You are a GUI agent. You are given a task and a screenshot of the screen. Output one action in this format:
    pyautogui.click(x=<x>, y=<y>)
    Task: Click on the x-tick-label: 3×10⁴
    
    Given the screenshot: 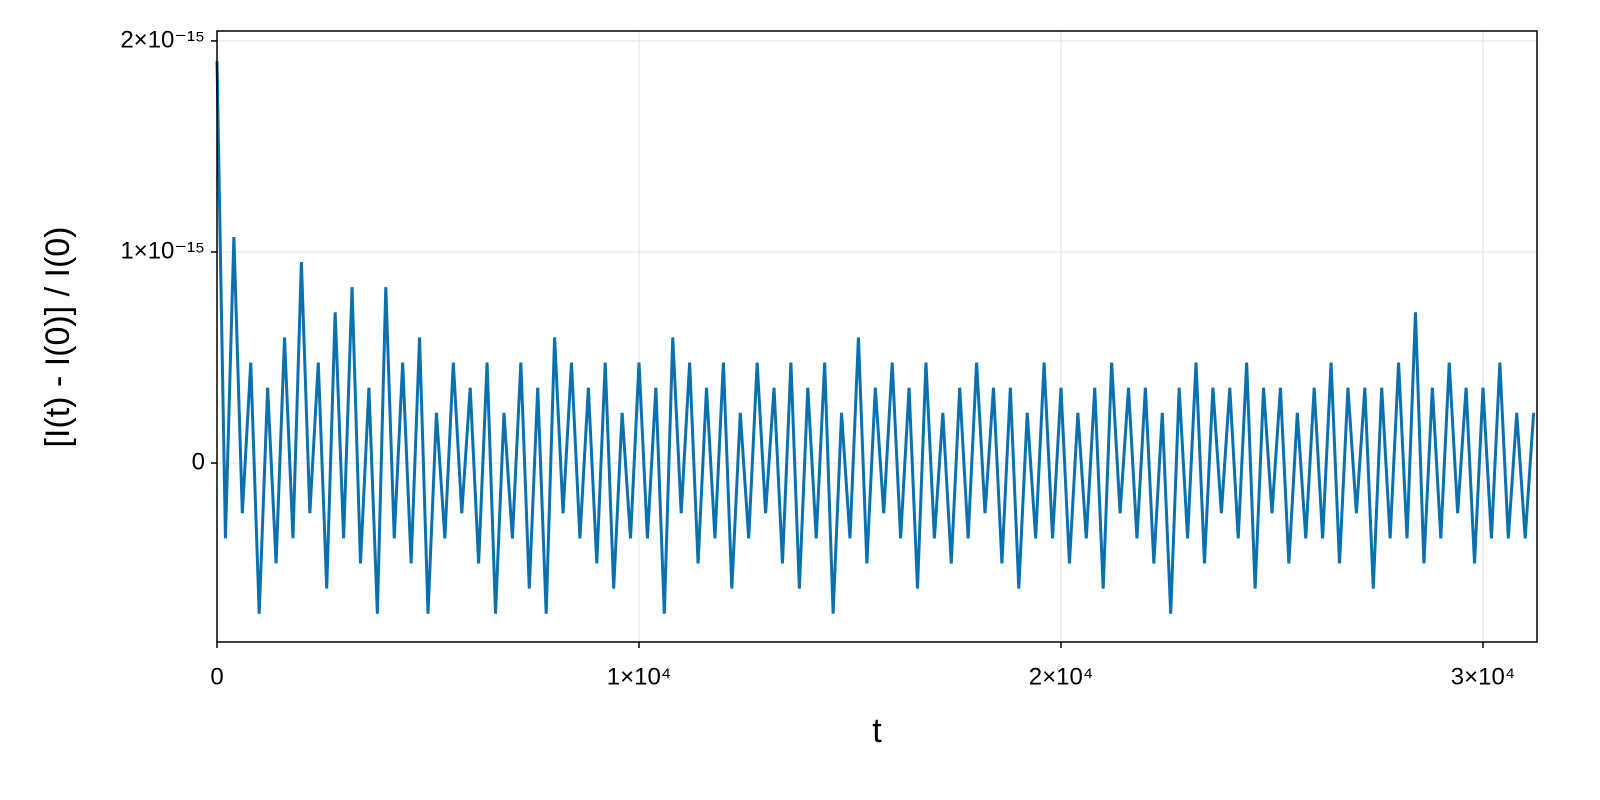 What is the action you would take?
    pyautogui.click(x=1483, y=676)
    